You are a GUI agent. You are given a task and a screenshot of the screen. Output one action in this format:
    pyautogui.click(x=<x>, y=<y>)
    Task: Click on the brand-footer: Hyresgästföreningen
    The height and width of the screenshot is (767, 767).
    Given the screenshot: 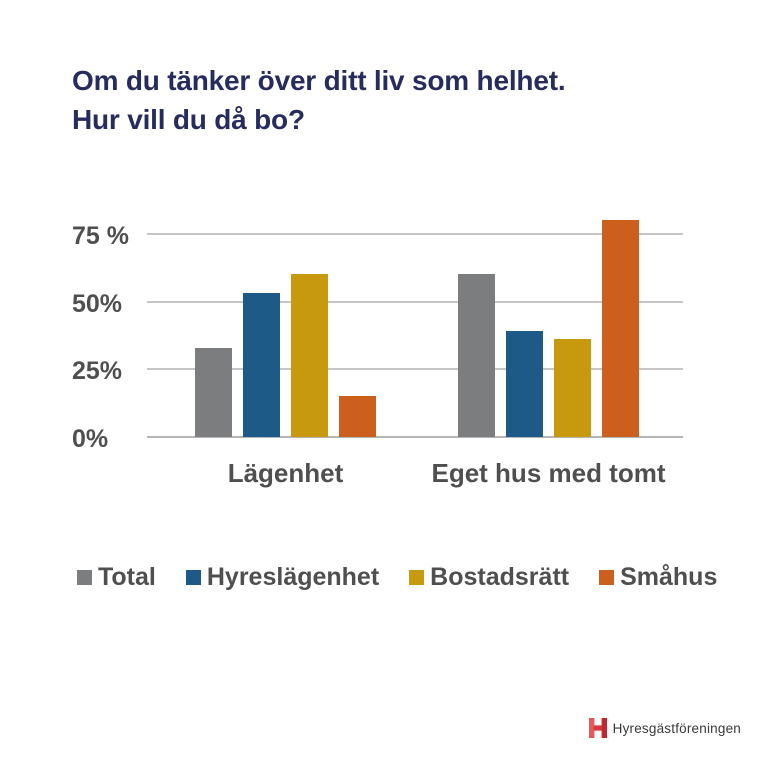 What is the action you would take?
    pyautogui.click(x=664, y=728)
    